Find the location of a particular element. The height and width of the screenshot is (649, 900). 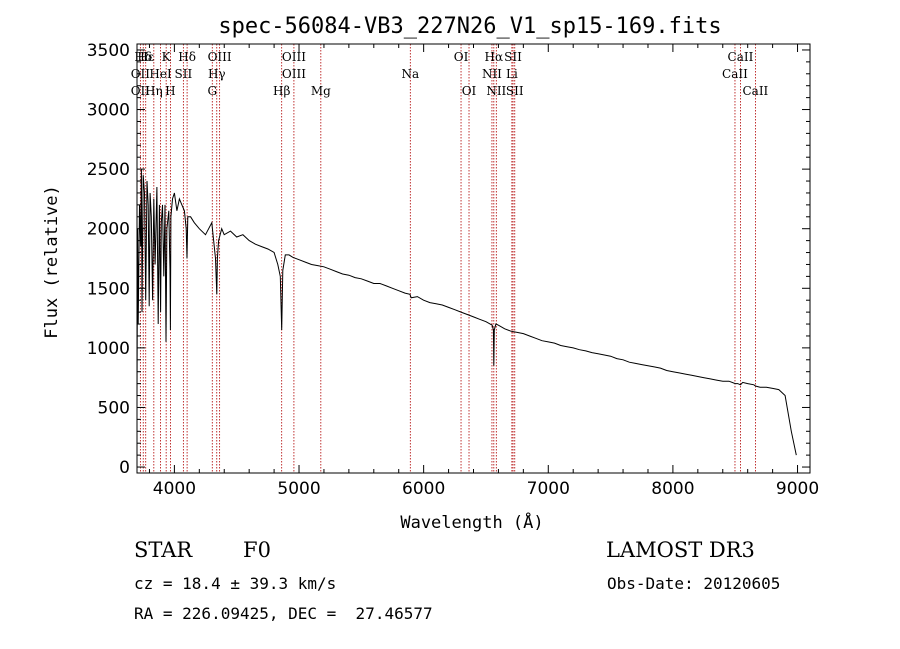

sky-coordinates: RA = 226.09425, DEC = 27.46577 is located at coordinates (283, 613).